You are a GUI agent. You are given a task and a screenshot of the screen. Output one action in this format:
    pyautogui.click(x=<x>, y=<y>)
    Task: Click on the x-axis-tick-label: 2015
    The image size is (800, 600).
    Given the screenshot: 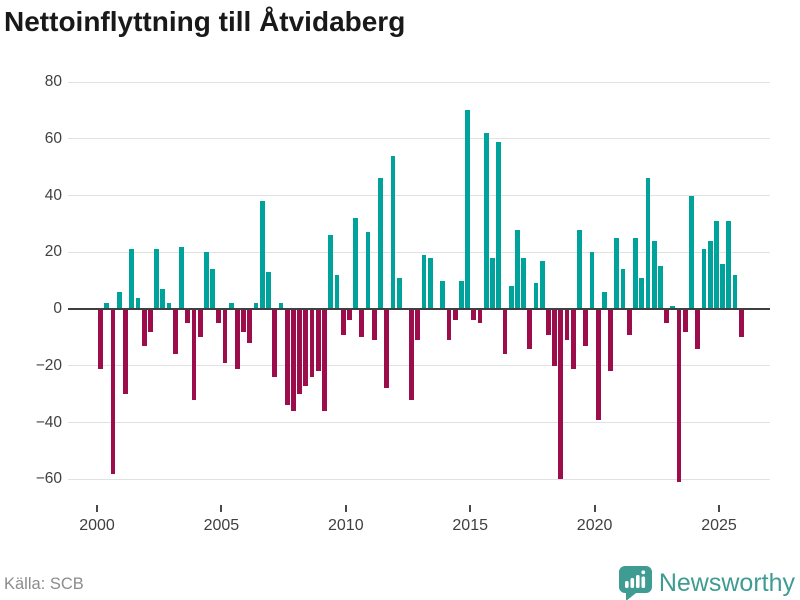 What is the action you would take?
    pyautogui.click(x=470, y=525)
    